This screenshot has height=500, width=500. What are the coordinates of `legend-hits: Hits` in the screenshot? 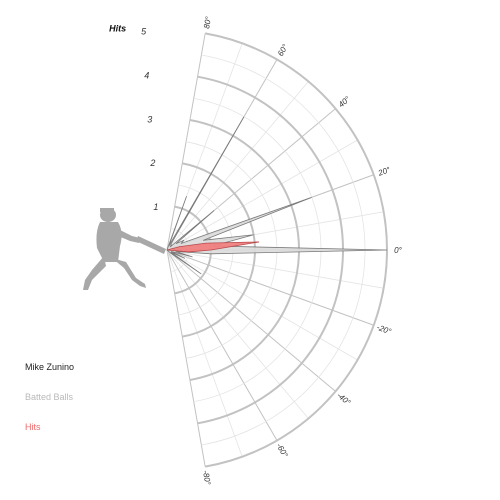 It's located at (33, 427).